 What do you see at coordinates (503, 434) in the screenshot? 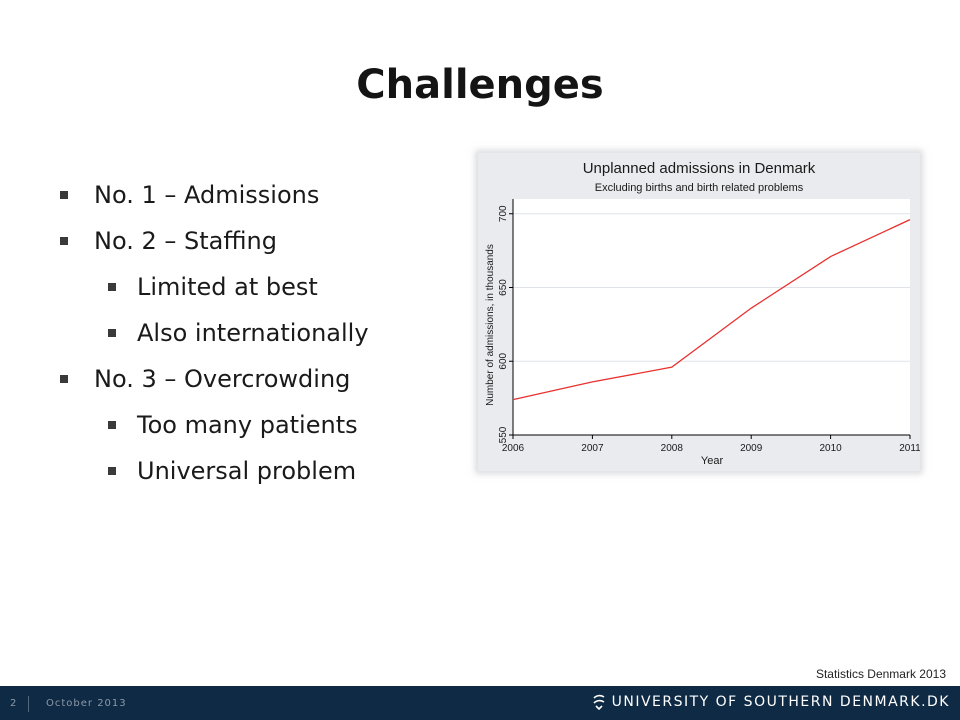
I see `y-tick-label: 550` at bounding box center [503, 434].